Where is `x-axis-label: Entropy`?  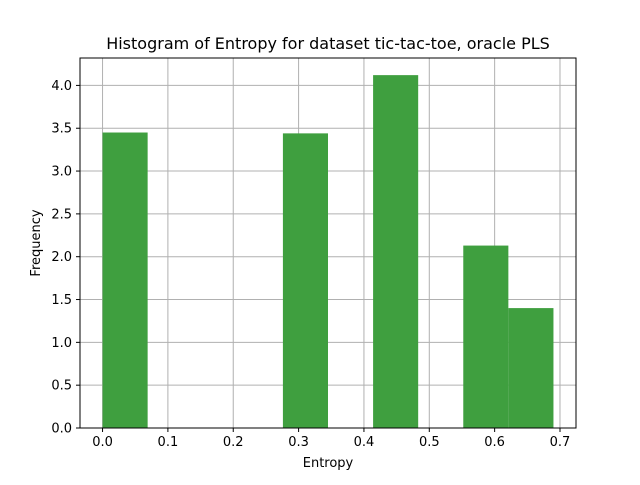 x-axis-label: Entropy is located at coordinates (328, 463).